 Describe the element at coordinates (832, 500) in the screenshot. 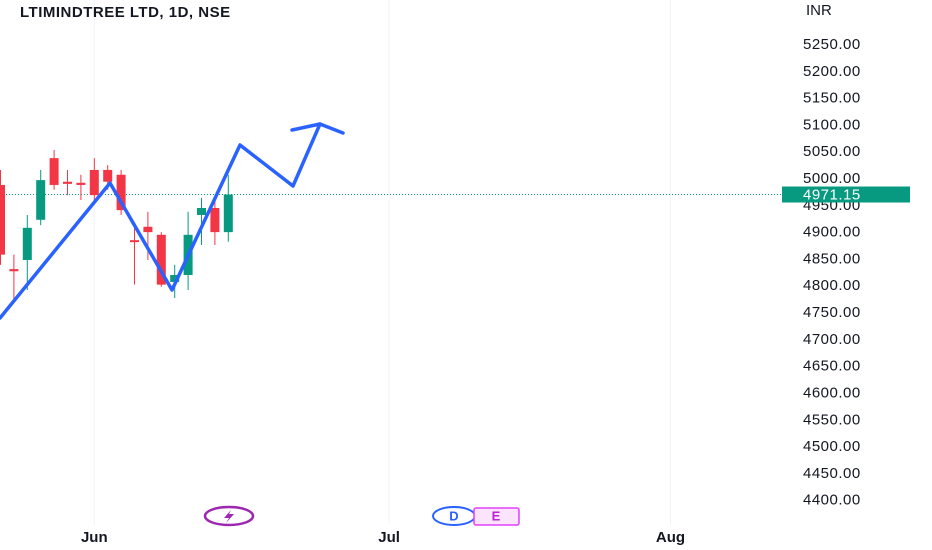

I see `y-tick-label: 4400.00` at that location.